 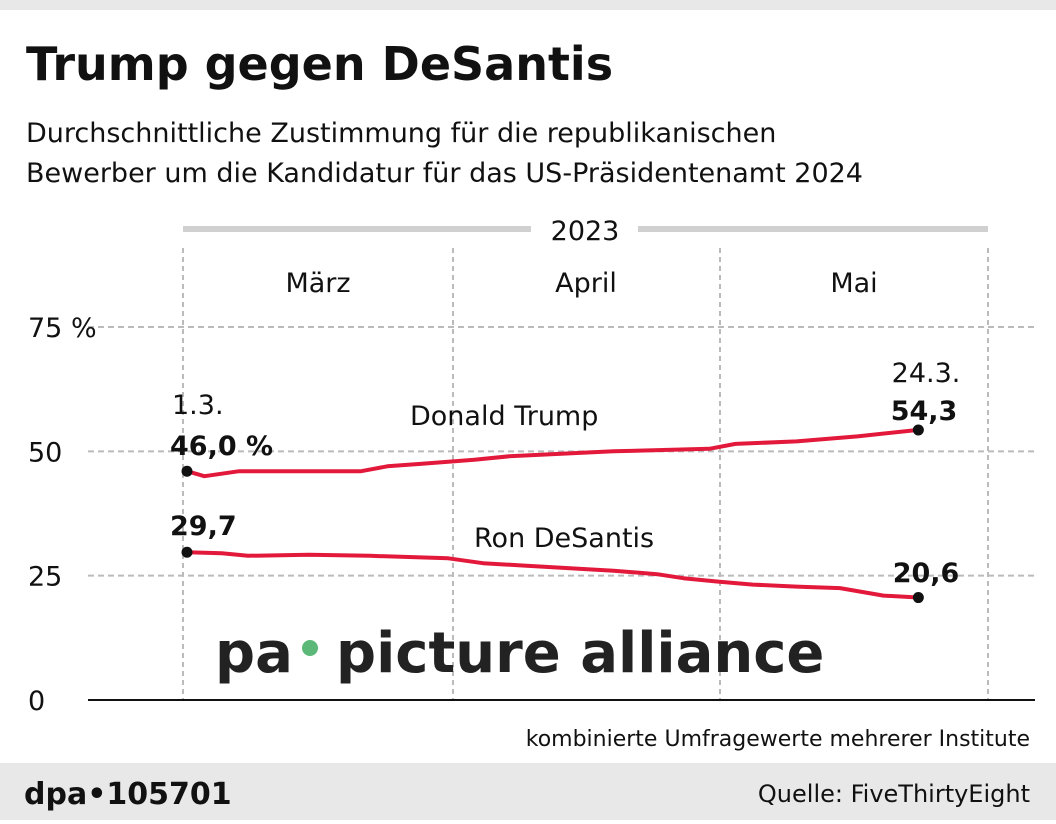 What do you see at coordinates (221, 446) in the screenshot?
I see `trump-start-label: 46,0 %` at bounding box center [221, 446].